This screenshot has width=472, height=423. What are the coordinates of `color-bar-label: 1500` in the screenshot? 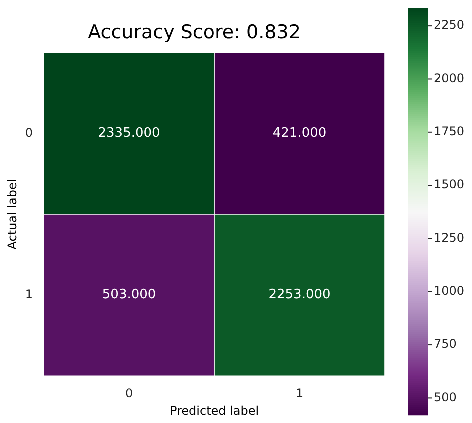 It's located at (449, 185).